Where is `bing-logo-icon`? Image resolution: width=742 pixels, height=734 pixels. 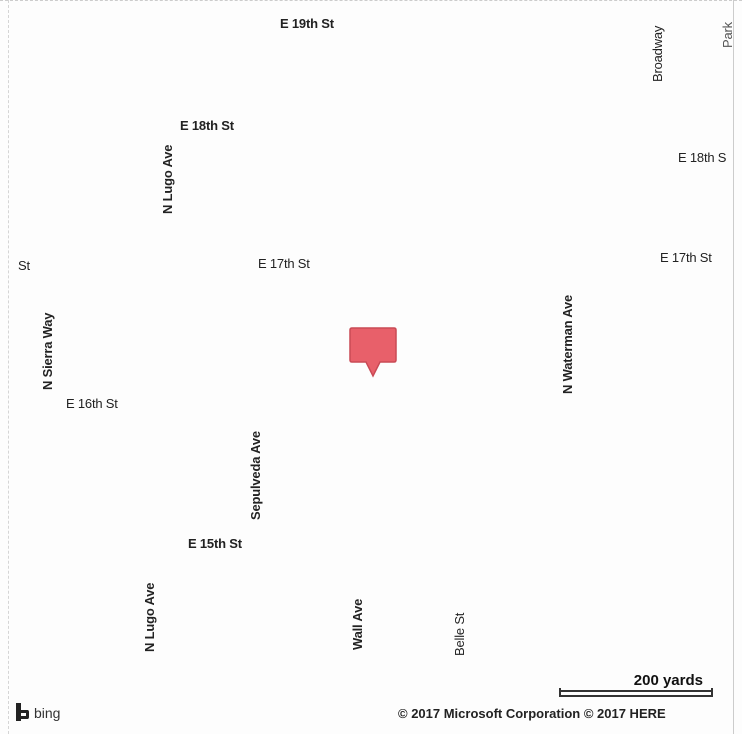 bing-logo-icon is located at coordinates (22, 713).